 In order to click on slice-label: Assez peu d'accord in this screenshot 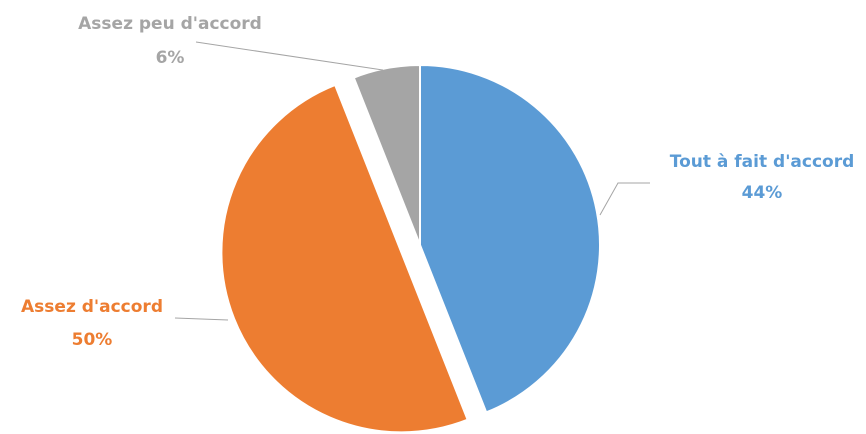, I will do `click(170, 24)`.